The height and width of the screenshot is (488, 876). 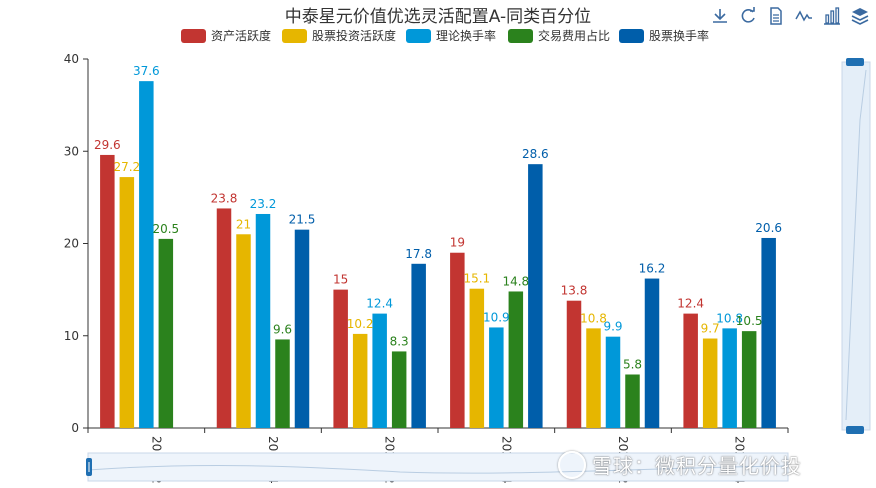 What do you see at coordinates (697, 466) in the screenshot?
I see `watermark-text: 雪球：微积分量化价投` at bounding box center [697, 466].